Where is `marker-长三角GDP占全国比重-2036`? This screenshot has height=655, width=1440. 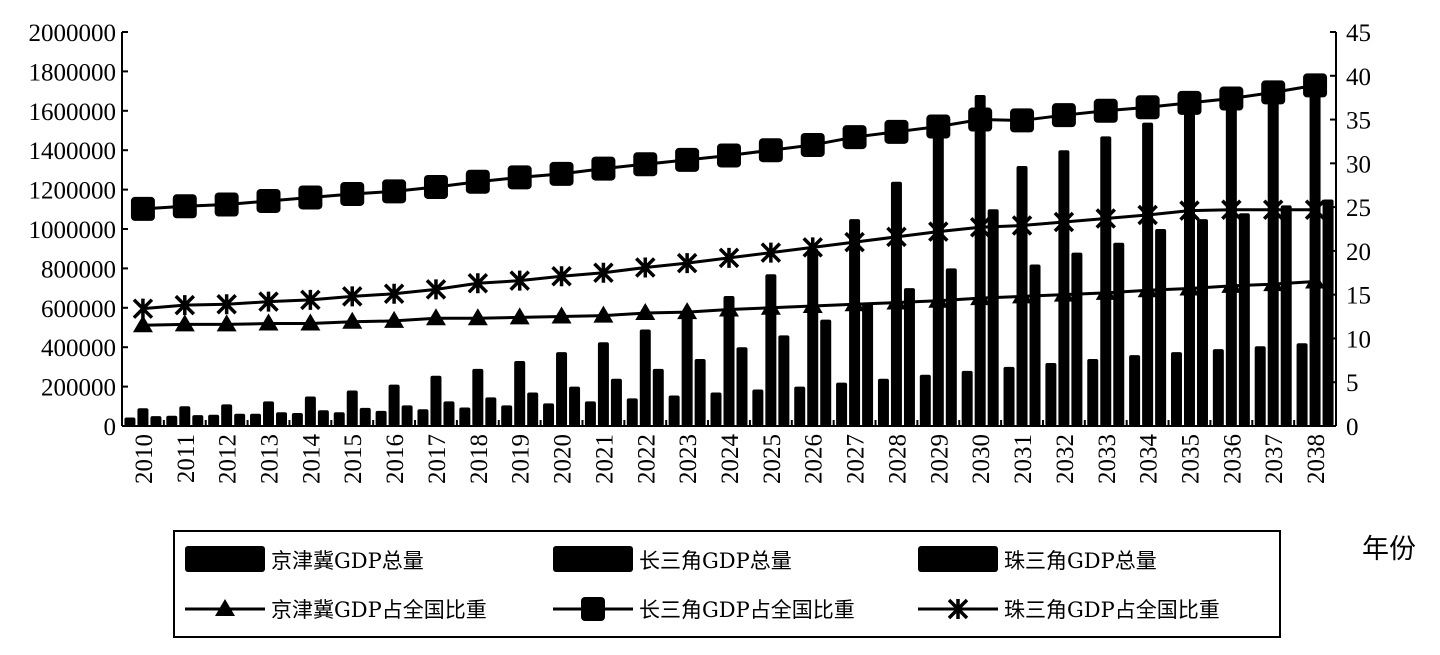
marker-长三角GDP占全国比重-2036 is located at coordinates (1231, 98).